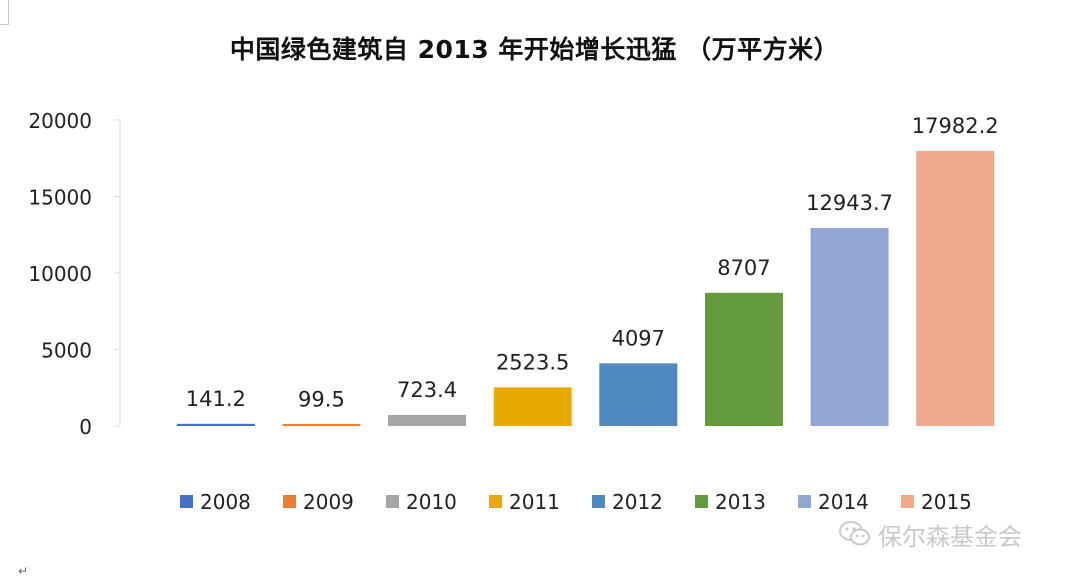 The height and width of the screenshot is (581, 1069). I want to click on bar-2009, so click(321, 425).